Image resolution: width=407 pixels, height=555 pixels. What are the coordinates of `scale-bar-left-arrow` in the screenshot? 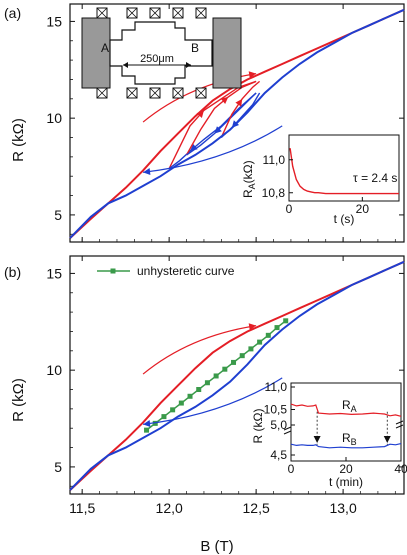 It's located at (125, 65).